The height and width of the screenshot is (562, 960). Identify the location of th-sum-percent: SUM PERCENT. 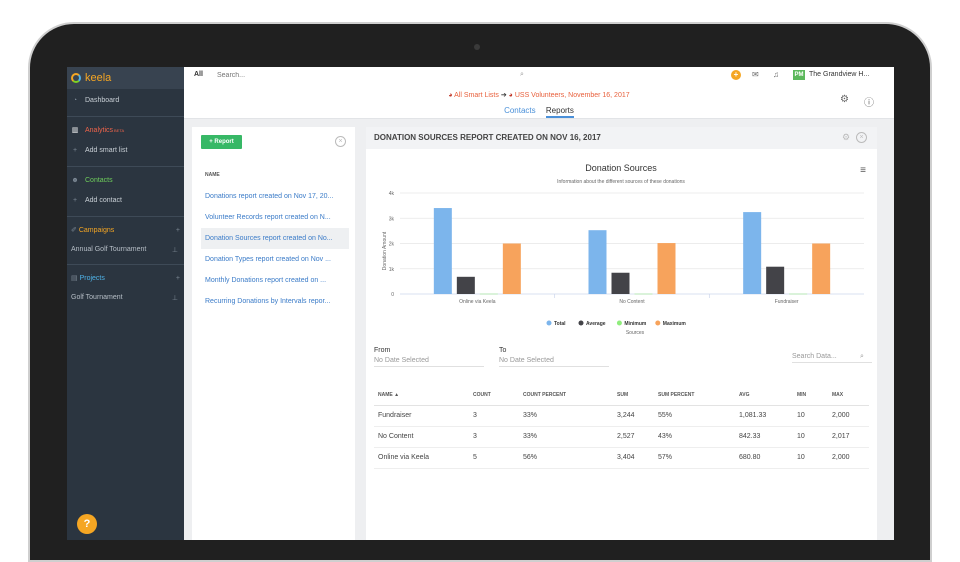
(694, 395).